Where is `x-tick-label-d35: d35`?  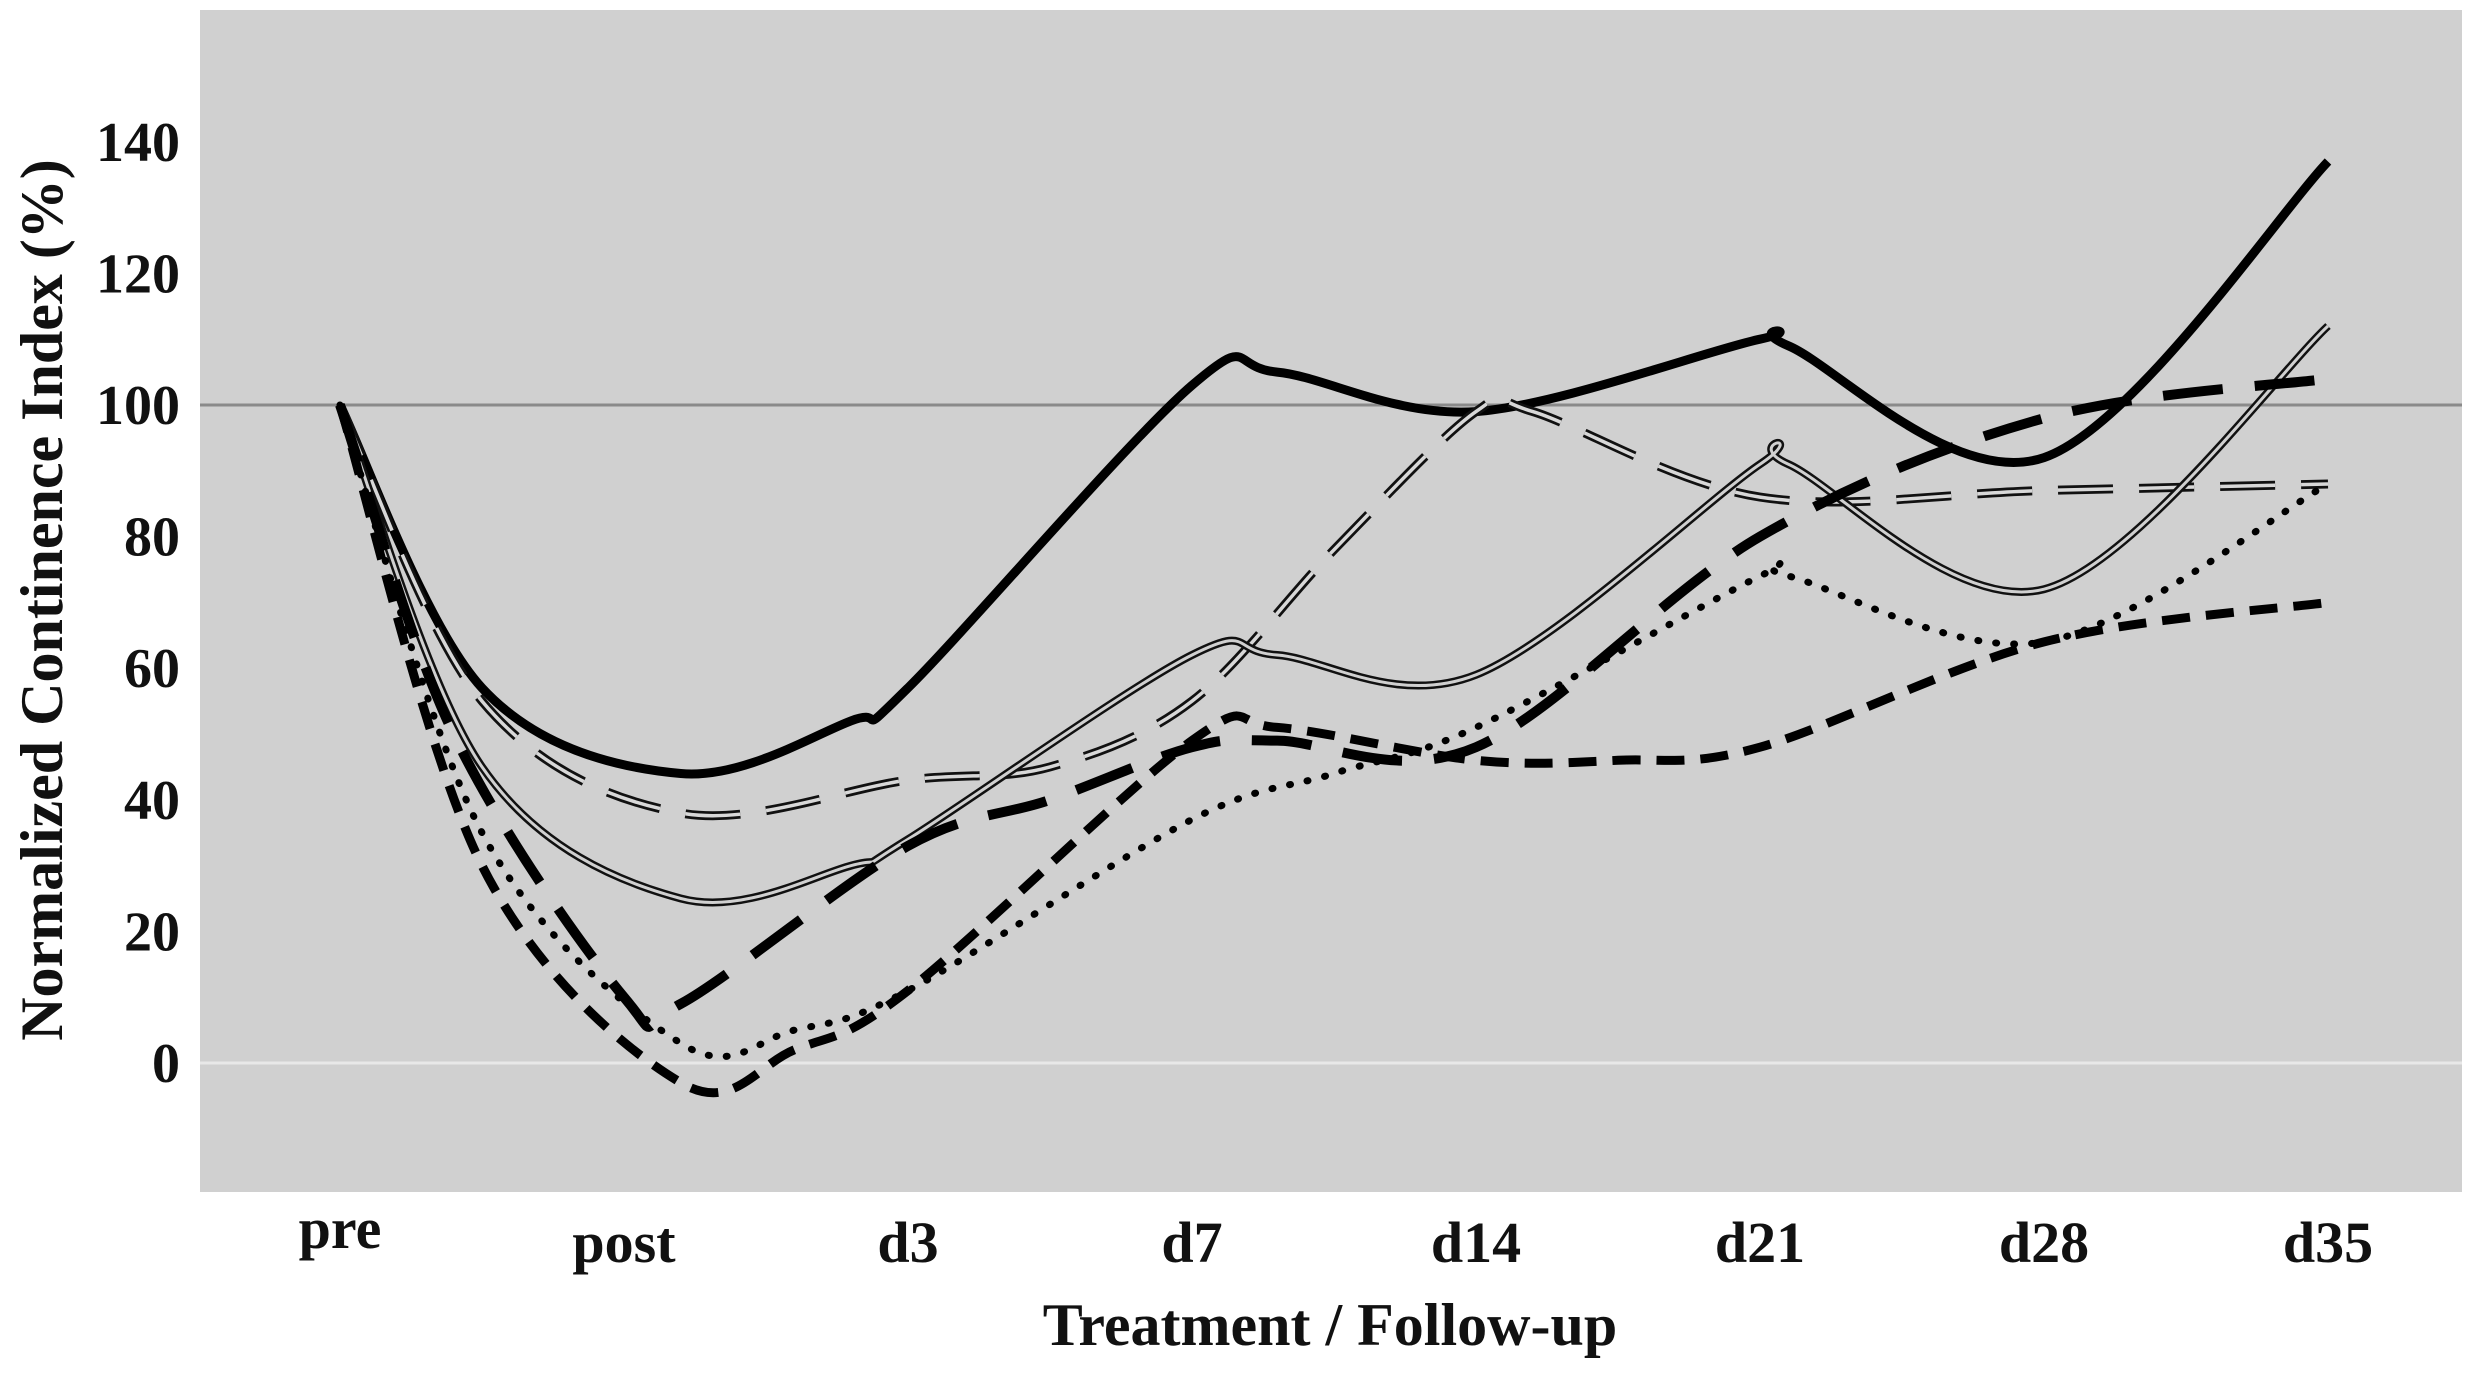
x-tick-label-d35: d35 is located at coordinates (2328, 1242).